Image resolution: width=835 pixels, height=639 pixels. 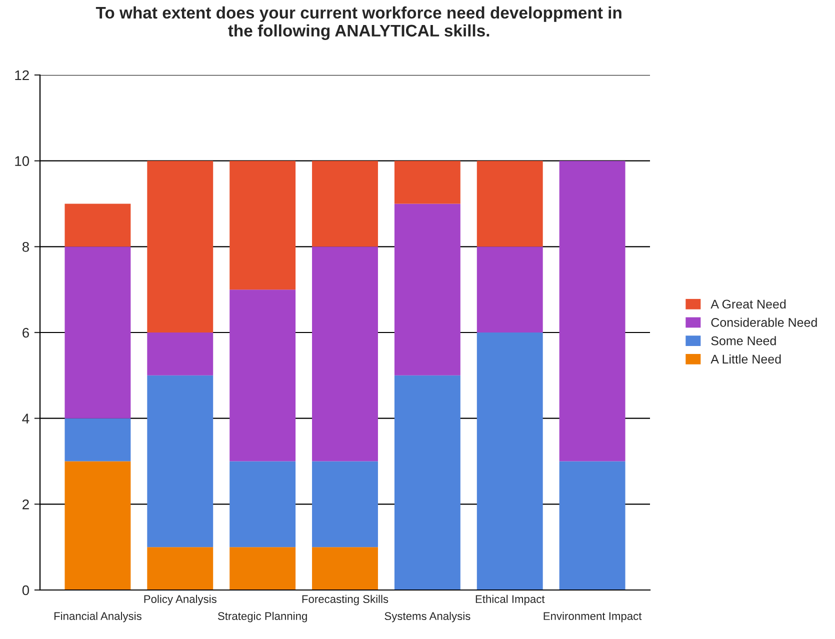 What do you see at coordinates (25, 247) in the screenshot?
I see `y-tick-label: 8` at bounding box center [25, 247].